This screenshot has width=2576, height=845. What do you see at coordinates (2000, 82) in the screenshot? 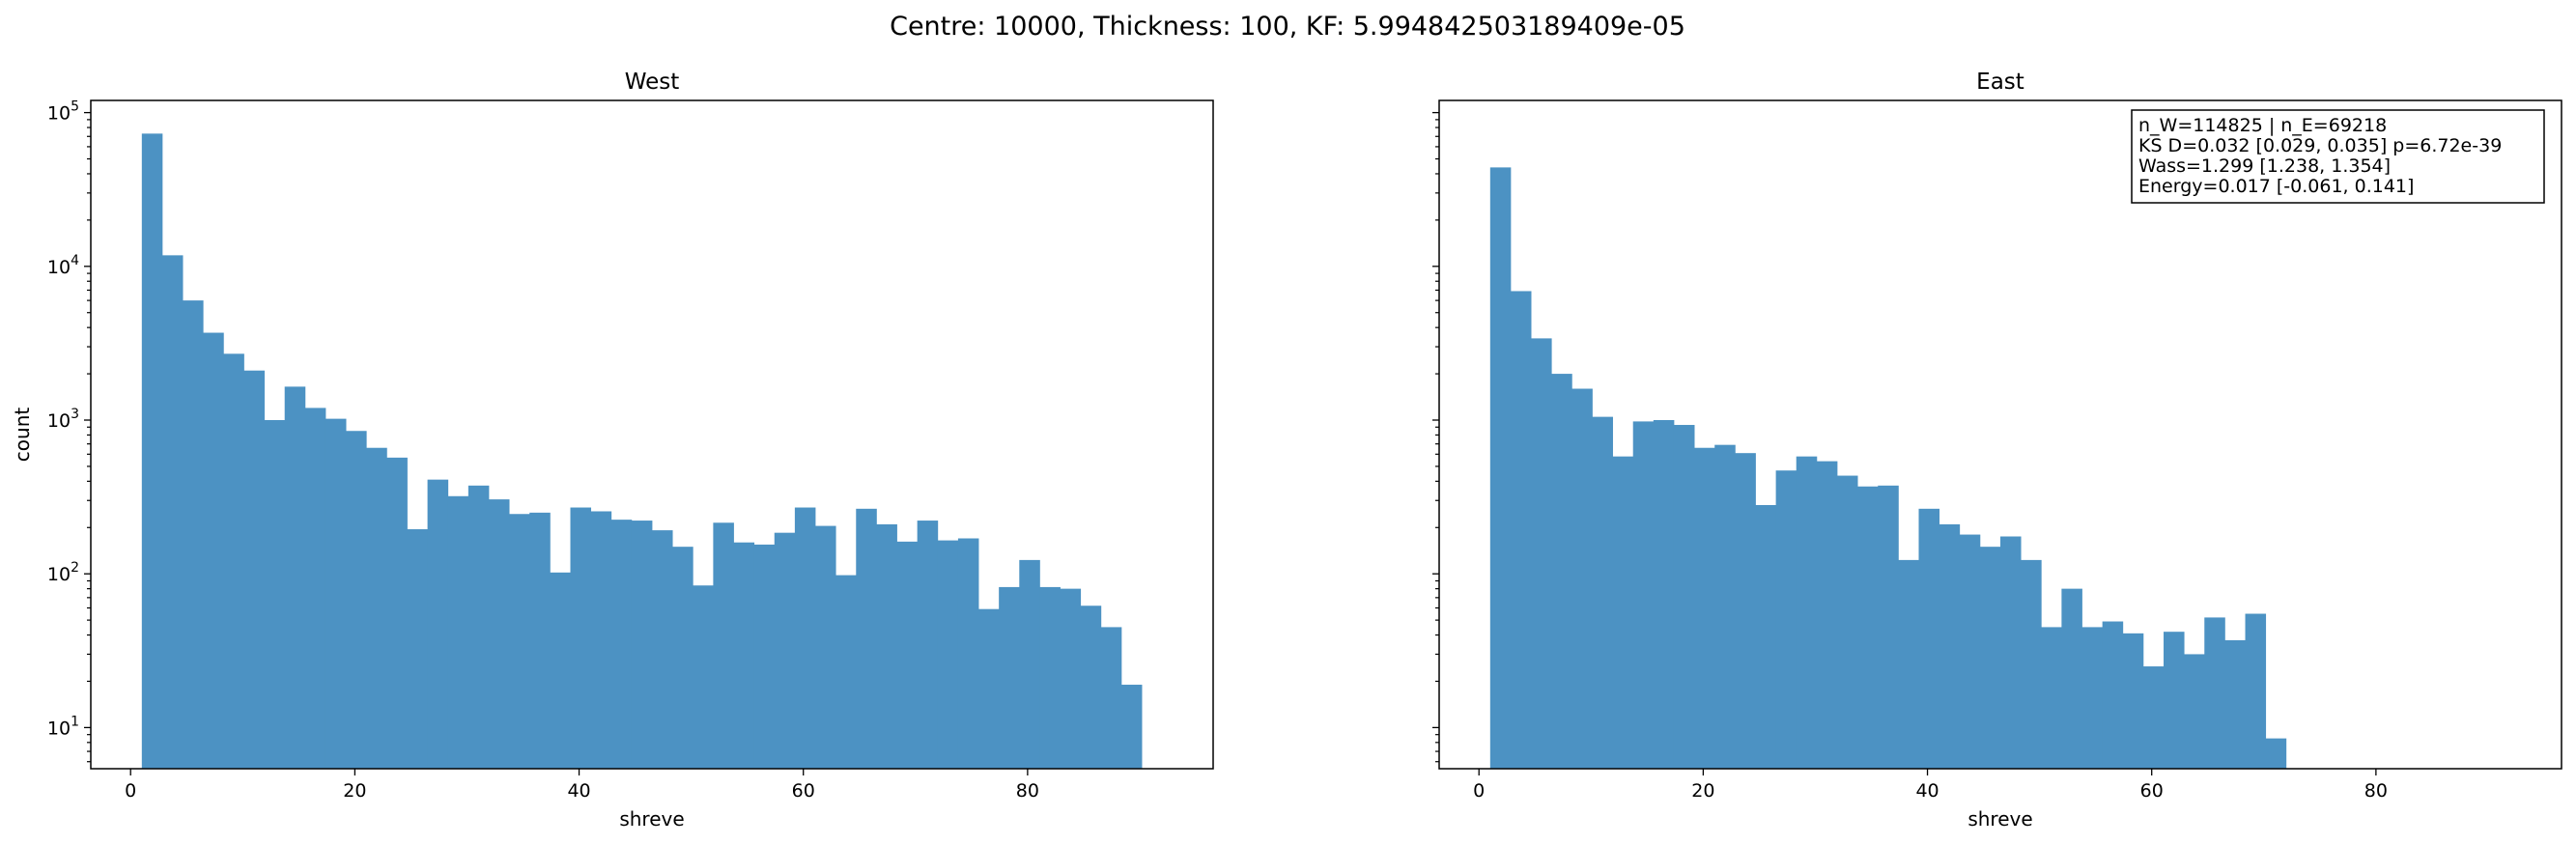
I see `east-title: East` at bounding box center [2000, 82].